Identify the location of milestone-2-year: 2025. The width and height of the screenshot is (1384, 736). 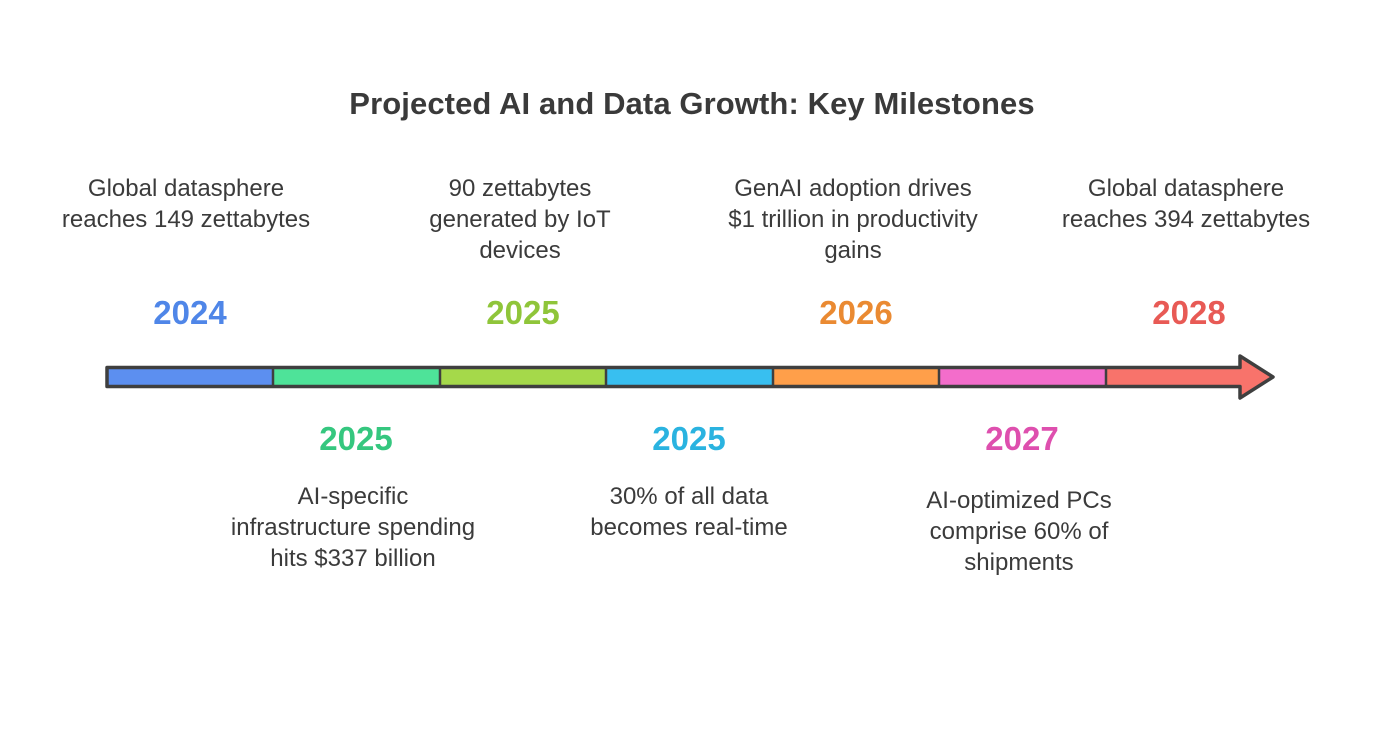
(356, 438).